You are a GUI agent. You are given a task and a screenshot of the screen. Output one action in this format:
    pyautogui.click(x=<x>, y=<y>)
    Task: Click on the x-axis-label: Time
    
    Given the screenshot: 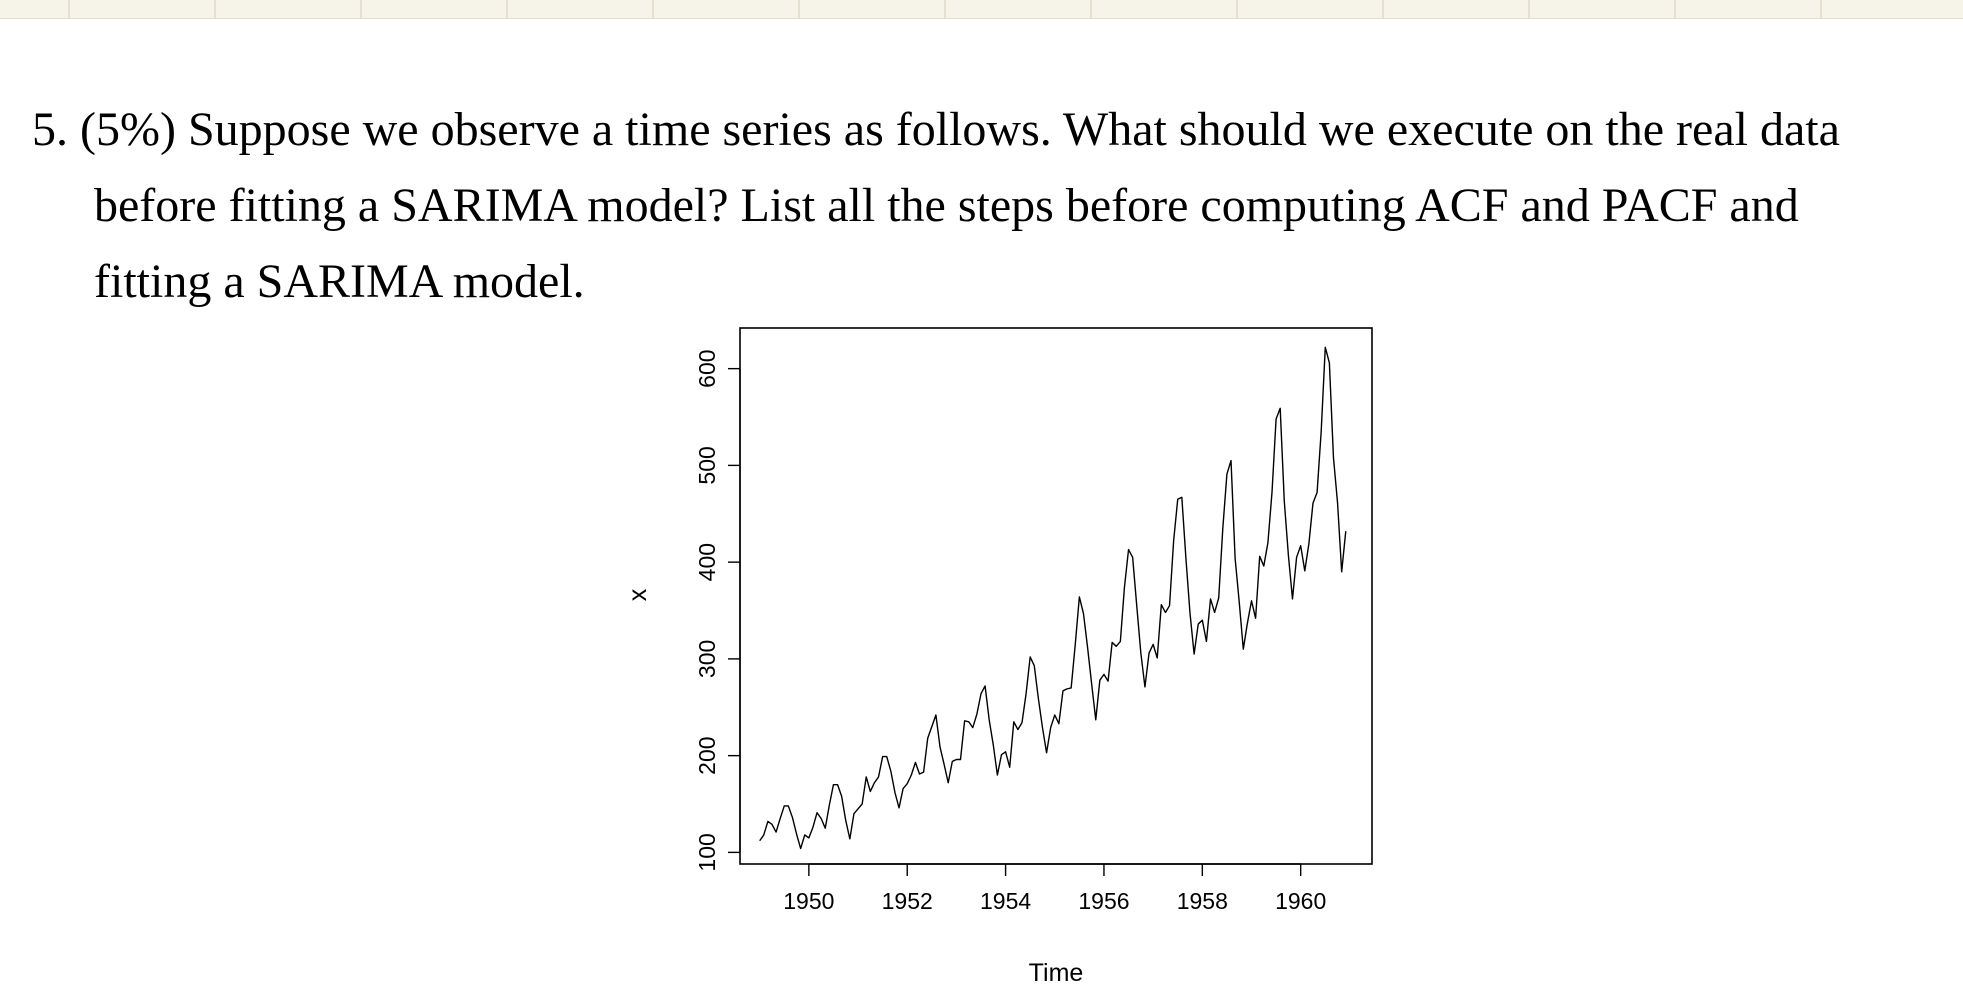 What is the action you would take?
    pyautogui.click(x=1056, y=973)
    